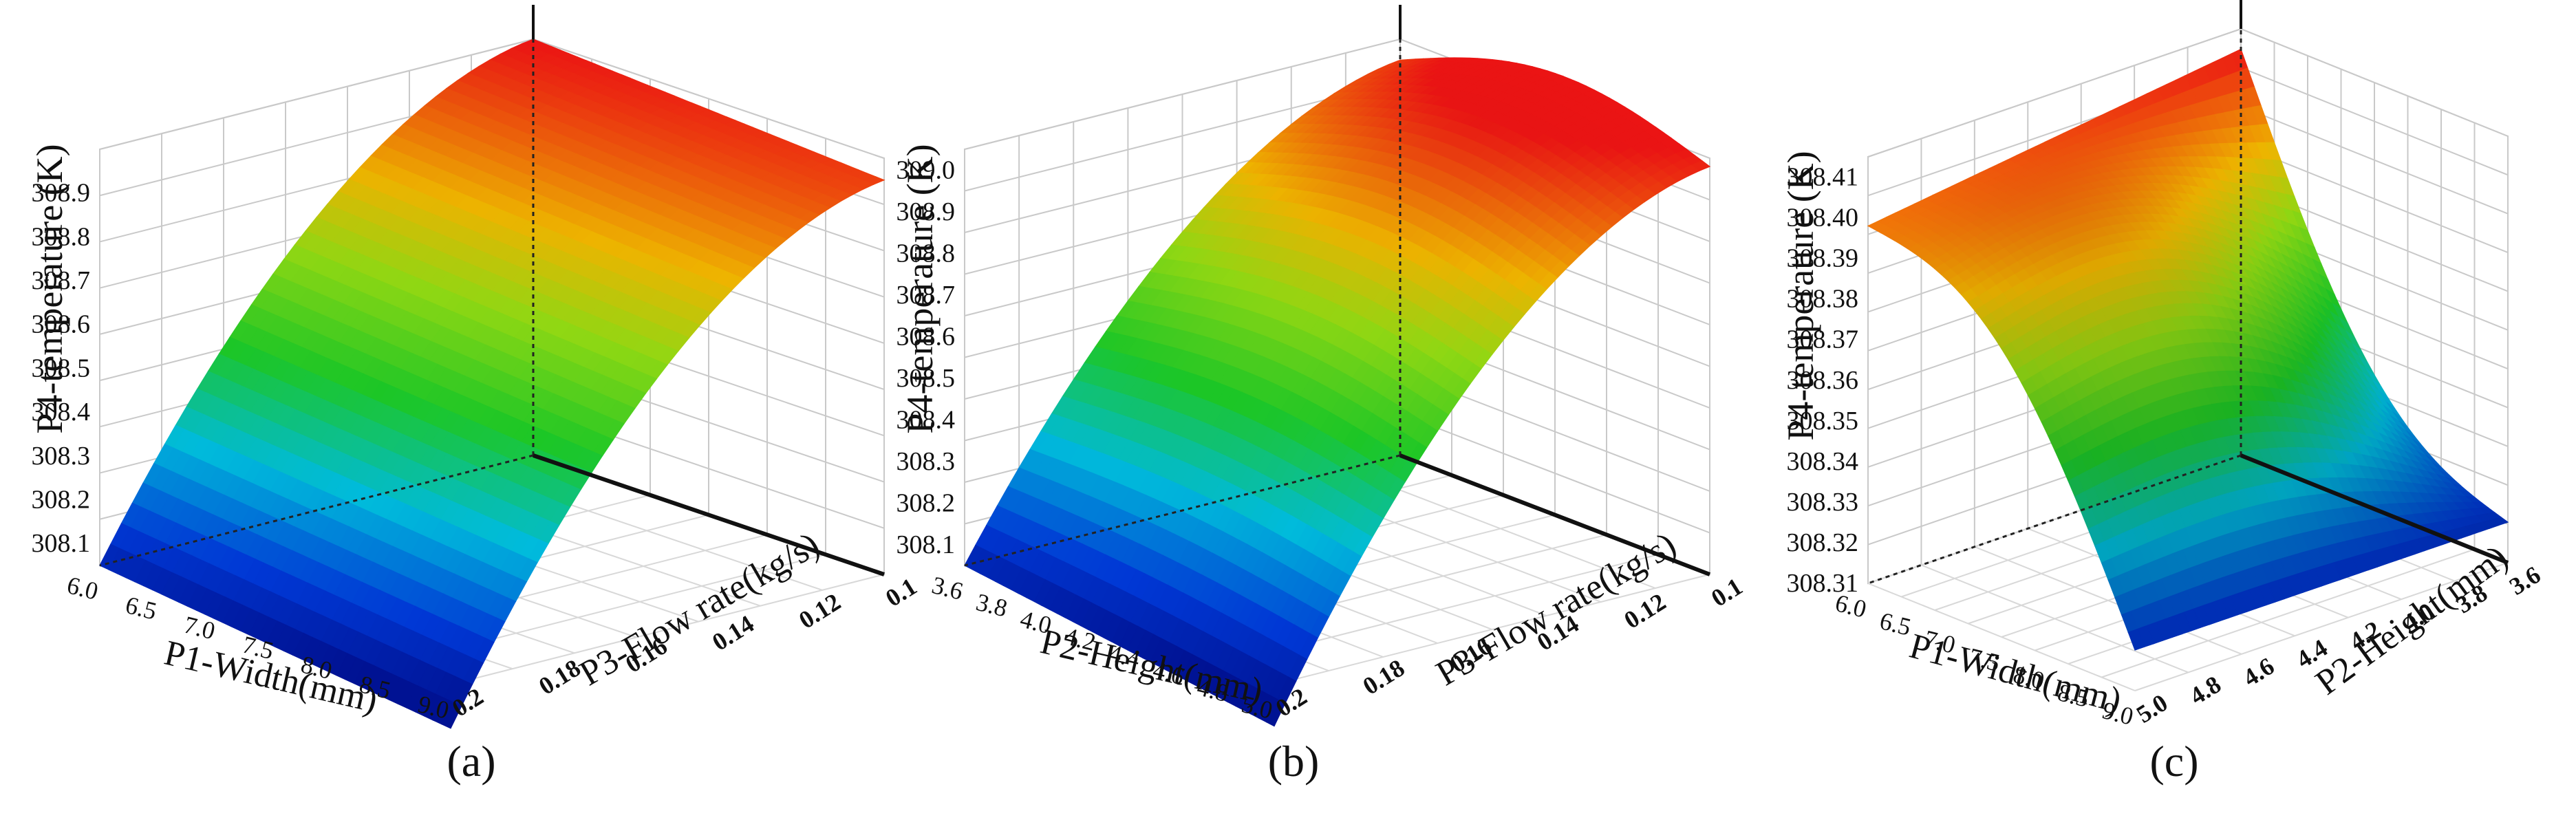 Image resolution: width=2576 pixels, height=820 pixels. I want to click on panel-a-z-axis-label: P4-temperature (K), so click(49, 288).